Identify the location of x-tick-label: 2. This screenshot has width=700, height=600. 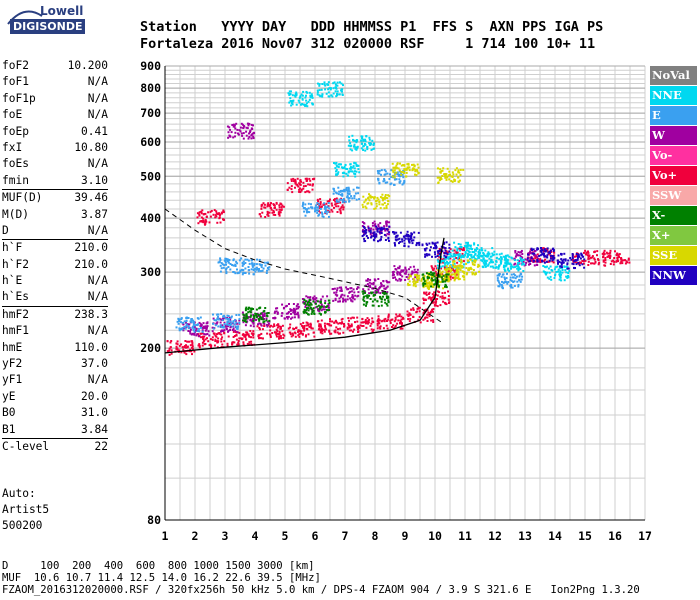
(195, 536).